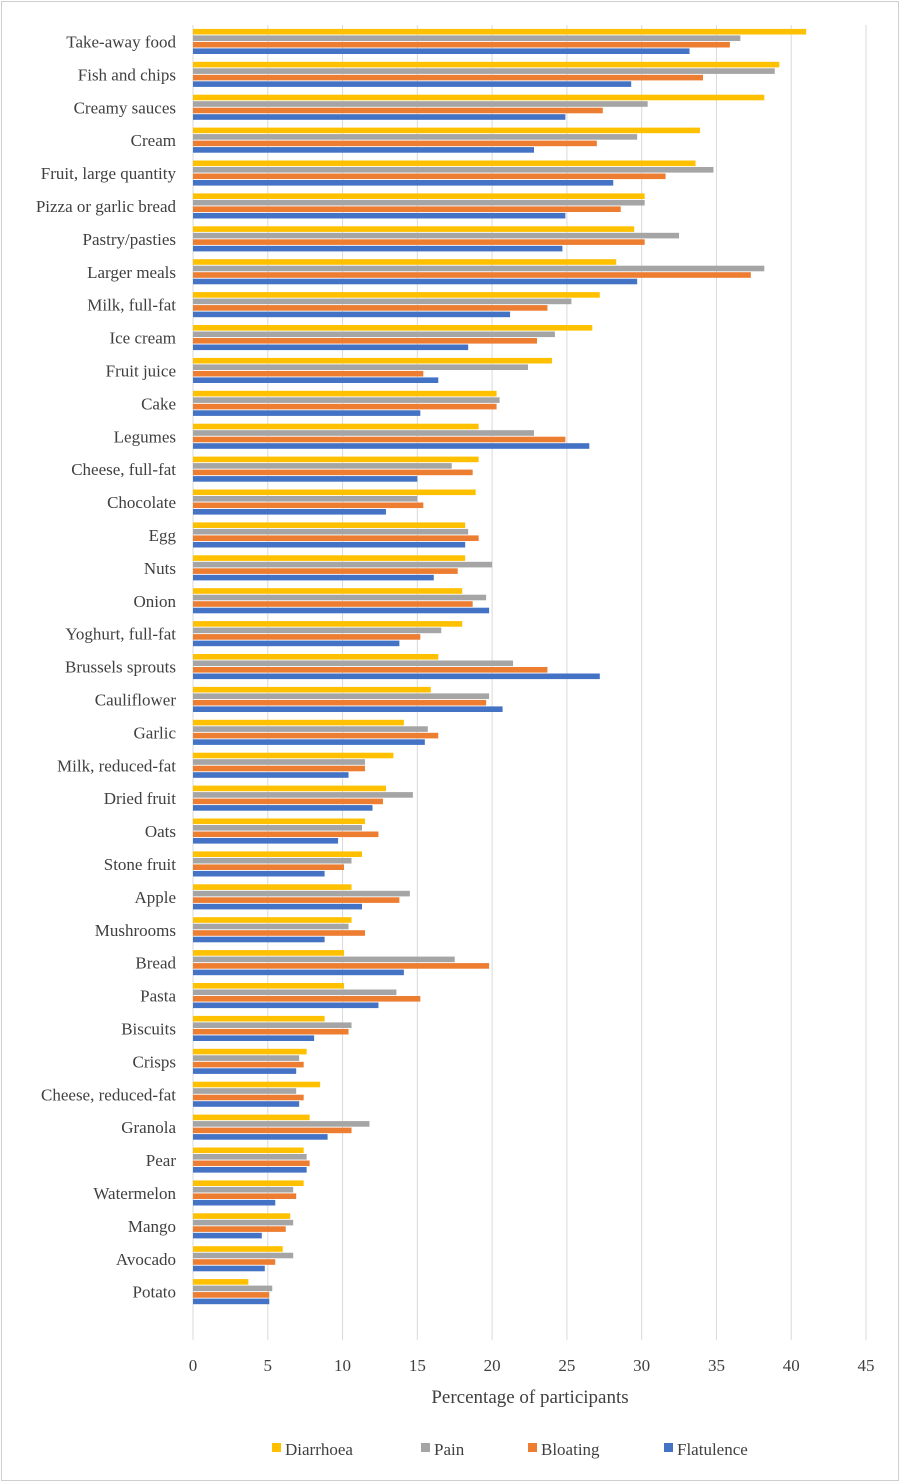  I want to click on bar-dried-fruit-flatulence, so click(283, 808).